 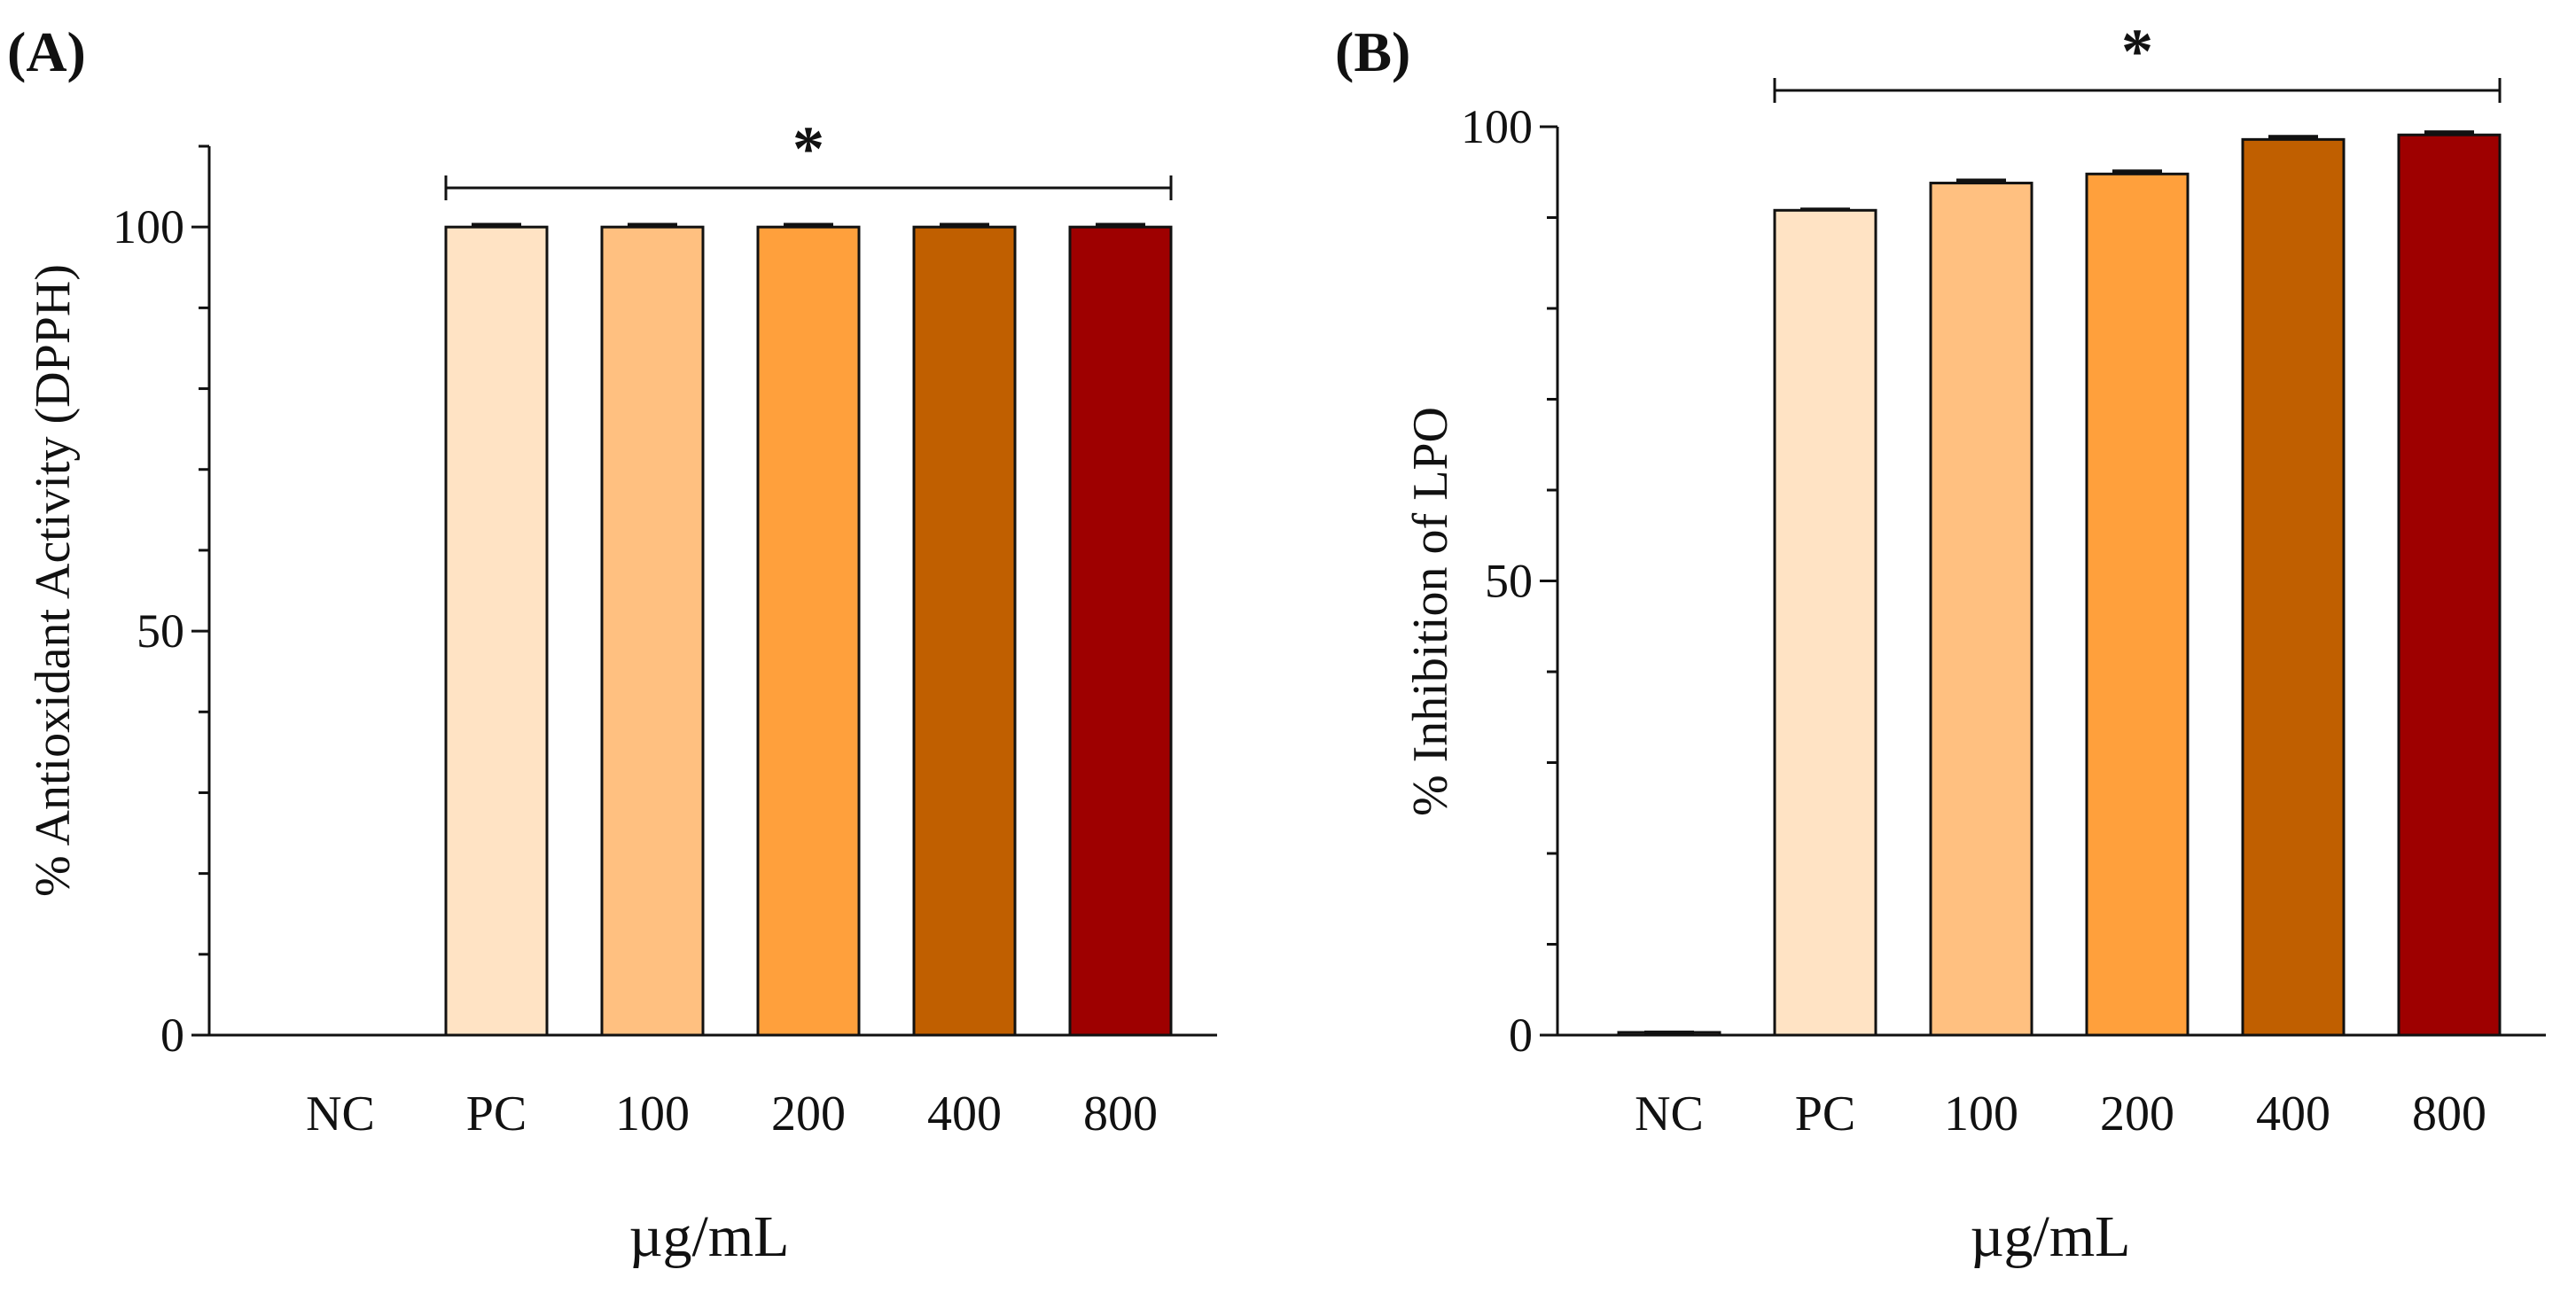 I want to click on panel-a-x-axis-title: µg/mL, so click(x=708, y=1236).